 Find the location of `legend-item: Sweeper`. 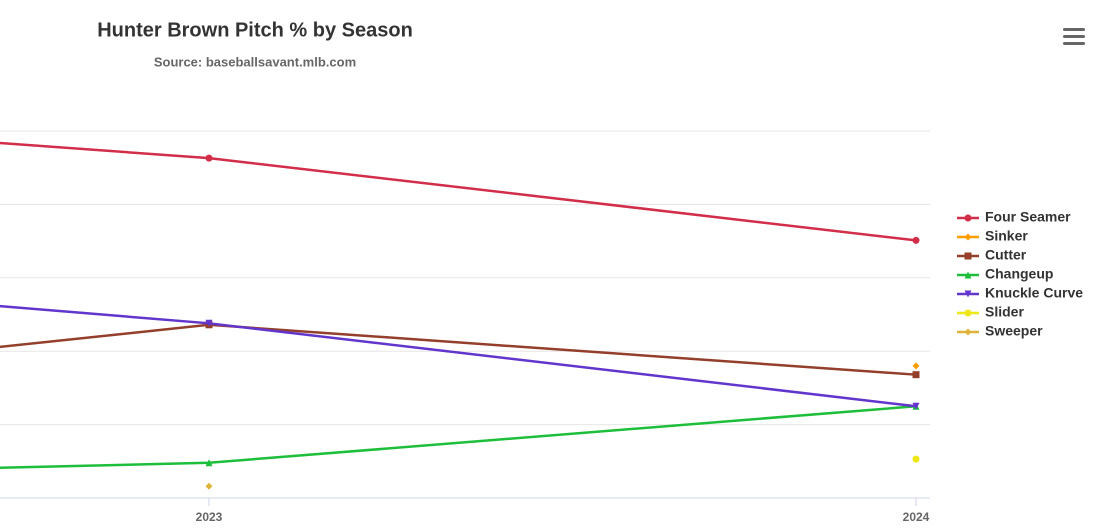

legend-item: Sweeper is located at coordinates (1000, 331).